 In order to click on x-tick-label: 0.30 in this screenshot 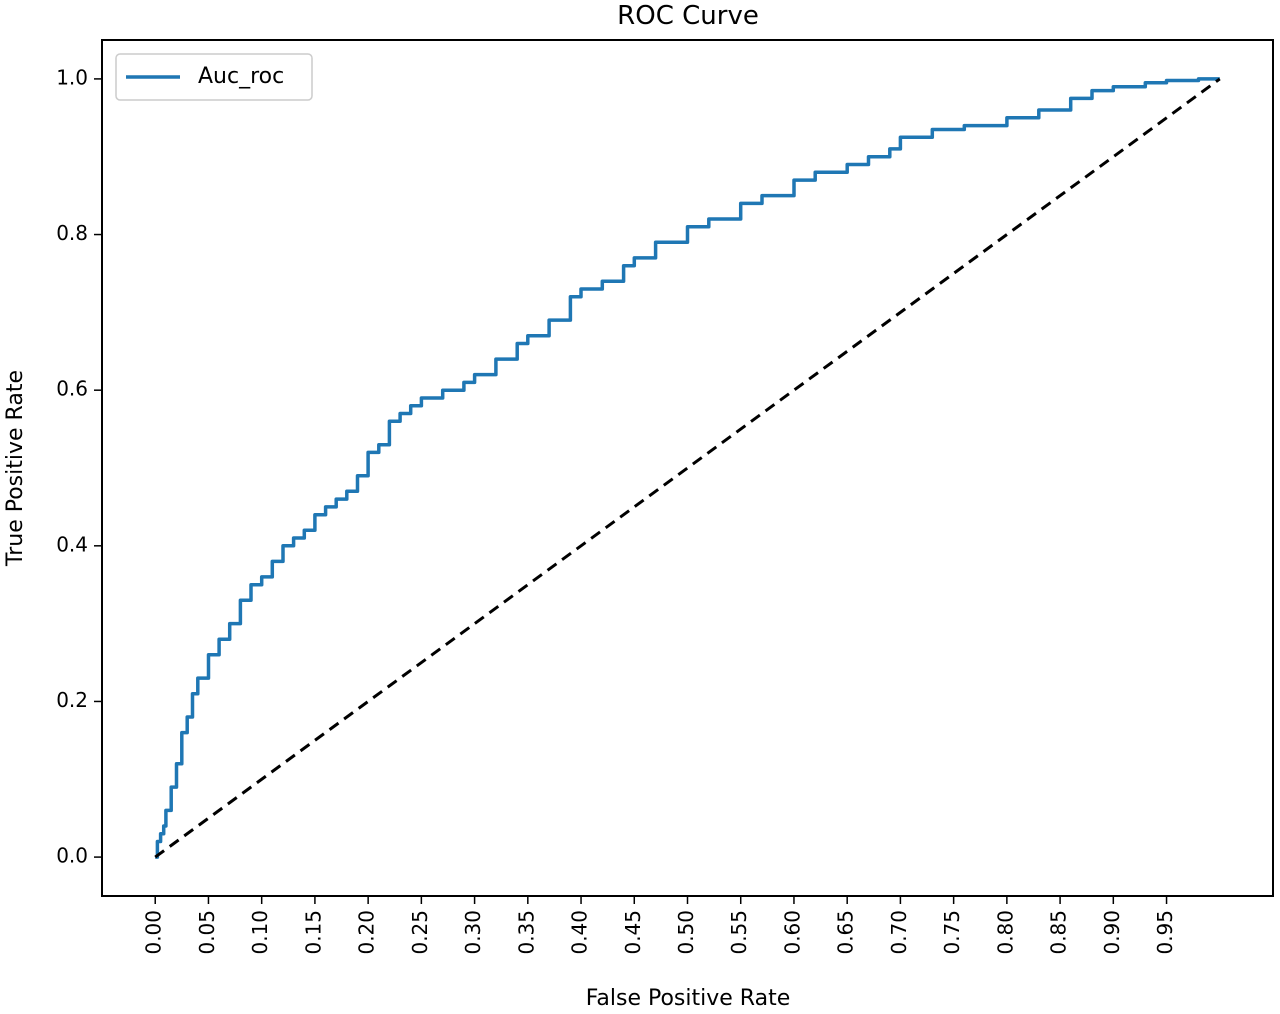, I will do `click(473, 932)`.